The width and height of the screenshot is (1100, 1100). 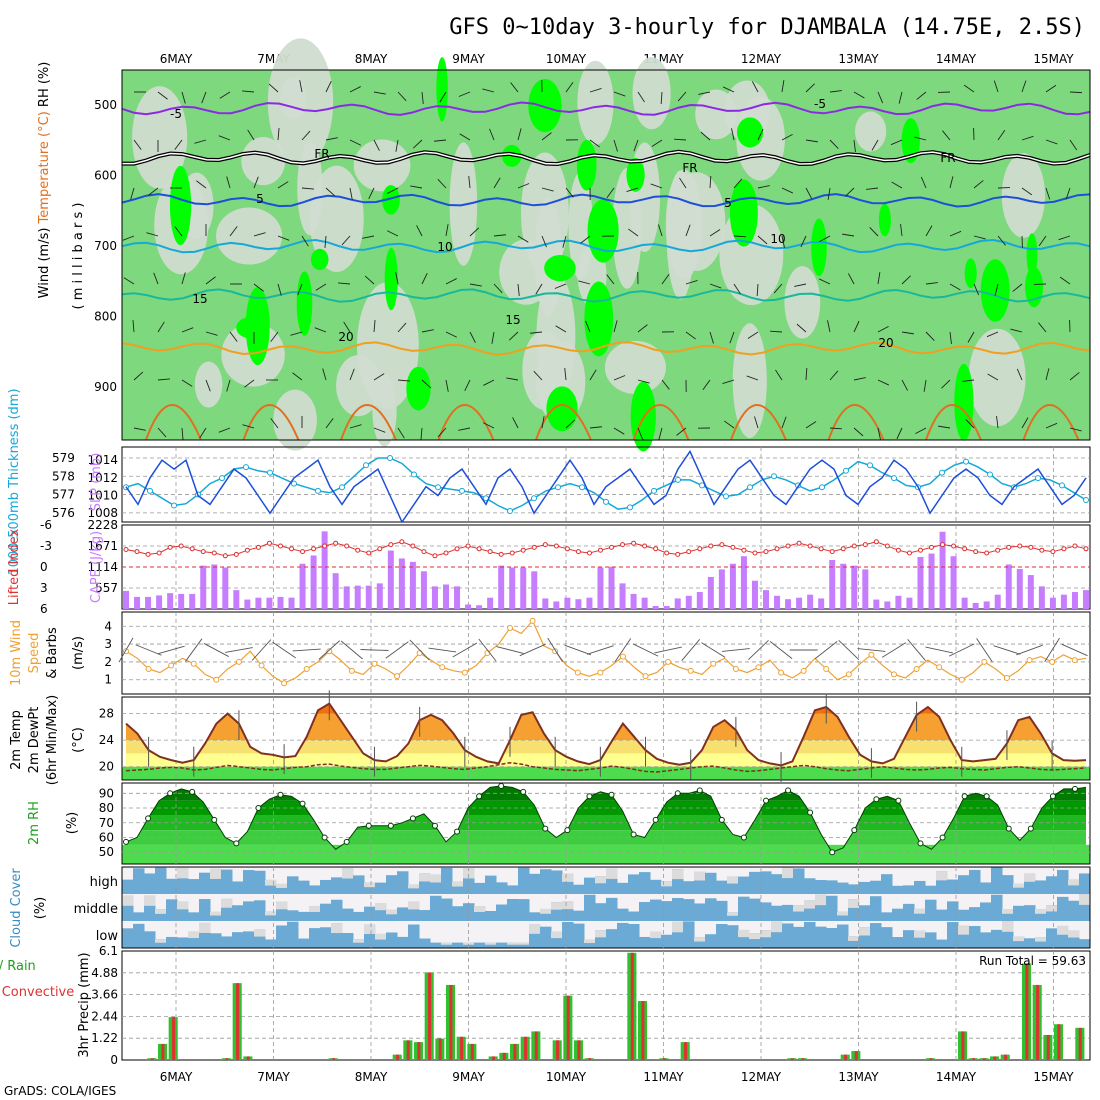 I want to click on contour-label: 10, so click(x=444, y=247).